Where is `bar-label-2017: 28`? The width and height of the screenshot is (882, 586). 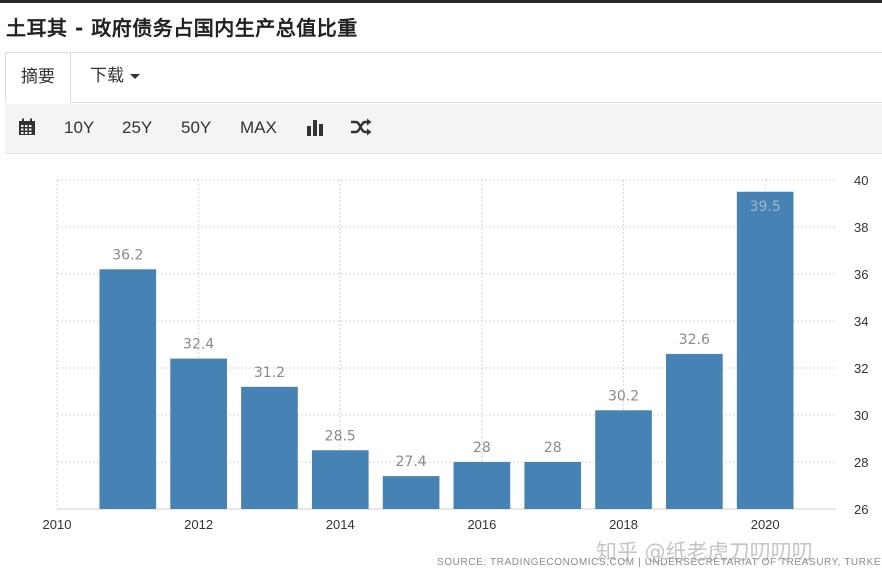
bar-label-2017: 28 is located at coordinates (553, 448).